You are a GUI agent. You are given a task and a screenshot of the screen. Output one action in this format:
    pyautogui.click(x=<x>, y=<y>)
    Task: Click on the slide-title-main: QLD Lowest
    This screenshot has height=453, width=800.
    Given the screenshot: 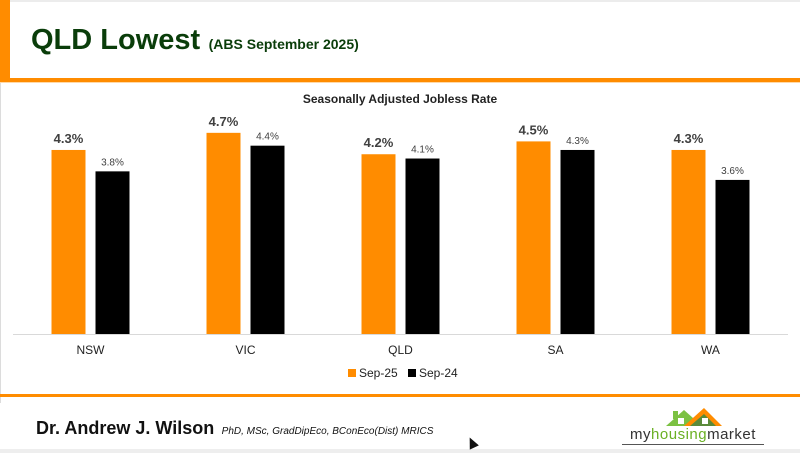 What is the action you would take?
    pyautogui.click(x=116, y=40)
    